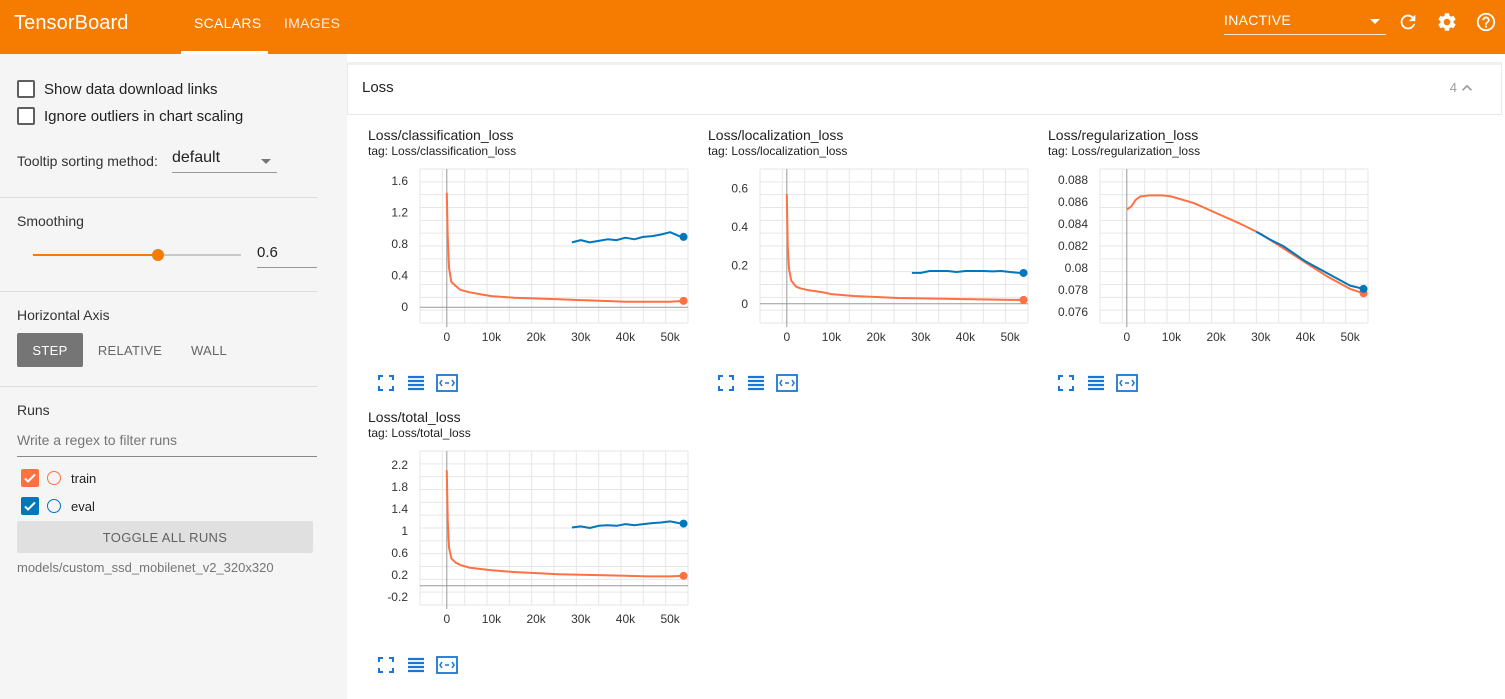 This screenshot has width=1505, height=699. Describe the element at coordinates (1408, 22) in the screenshot. I see `refresh-icon` at that location.